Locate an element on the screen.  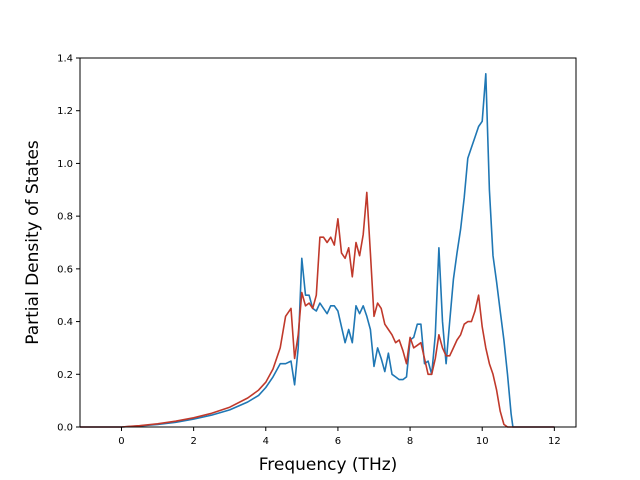
x-axis-label: Frequency (THz) is located at coordinates (328, 465).